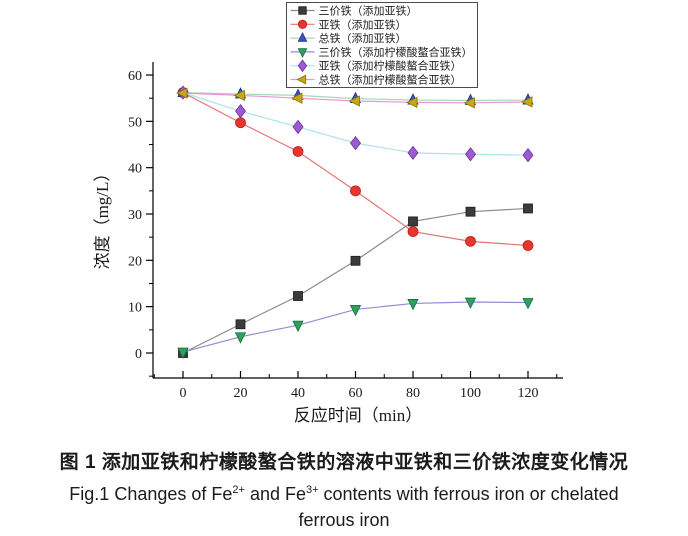 The image size is (688, 536). What do you see at coordinates (135, 122) in the screenshot?
I see `y-tick-label: 50` at bounding box center [135, 122].